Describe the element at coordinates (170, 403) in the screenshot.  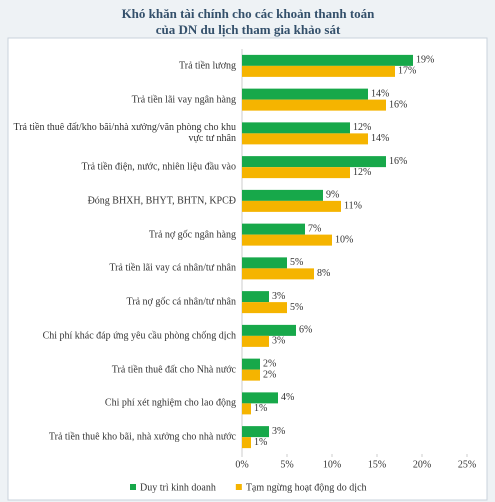
I see `y-tick-label: Chi phí xét nghiệm cho lao động` at that location.